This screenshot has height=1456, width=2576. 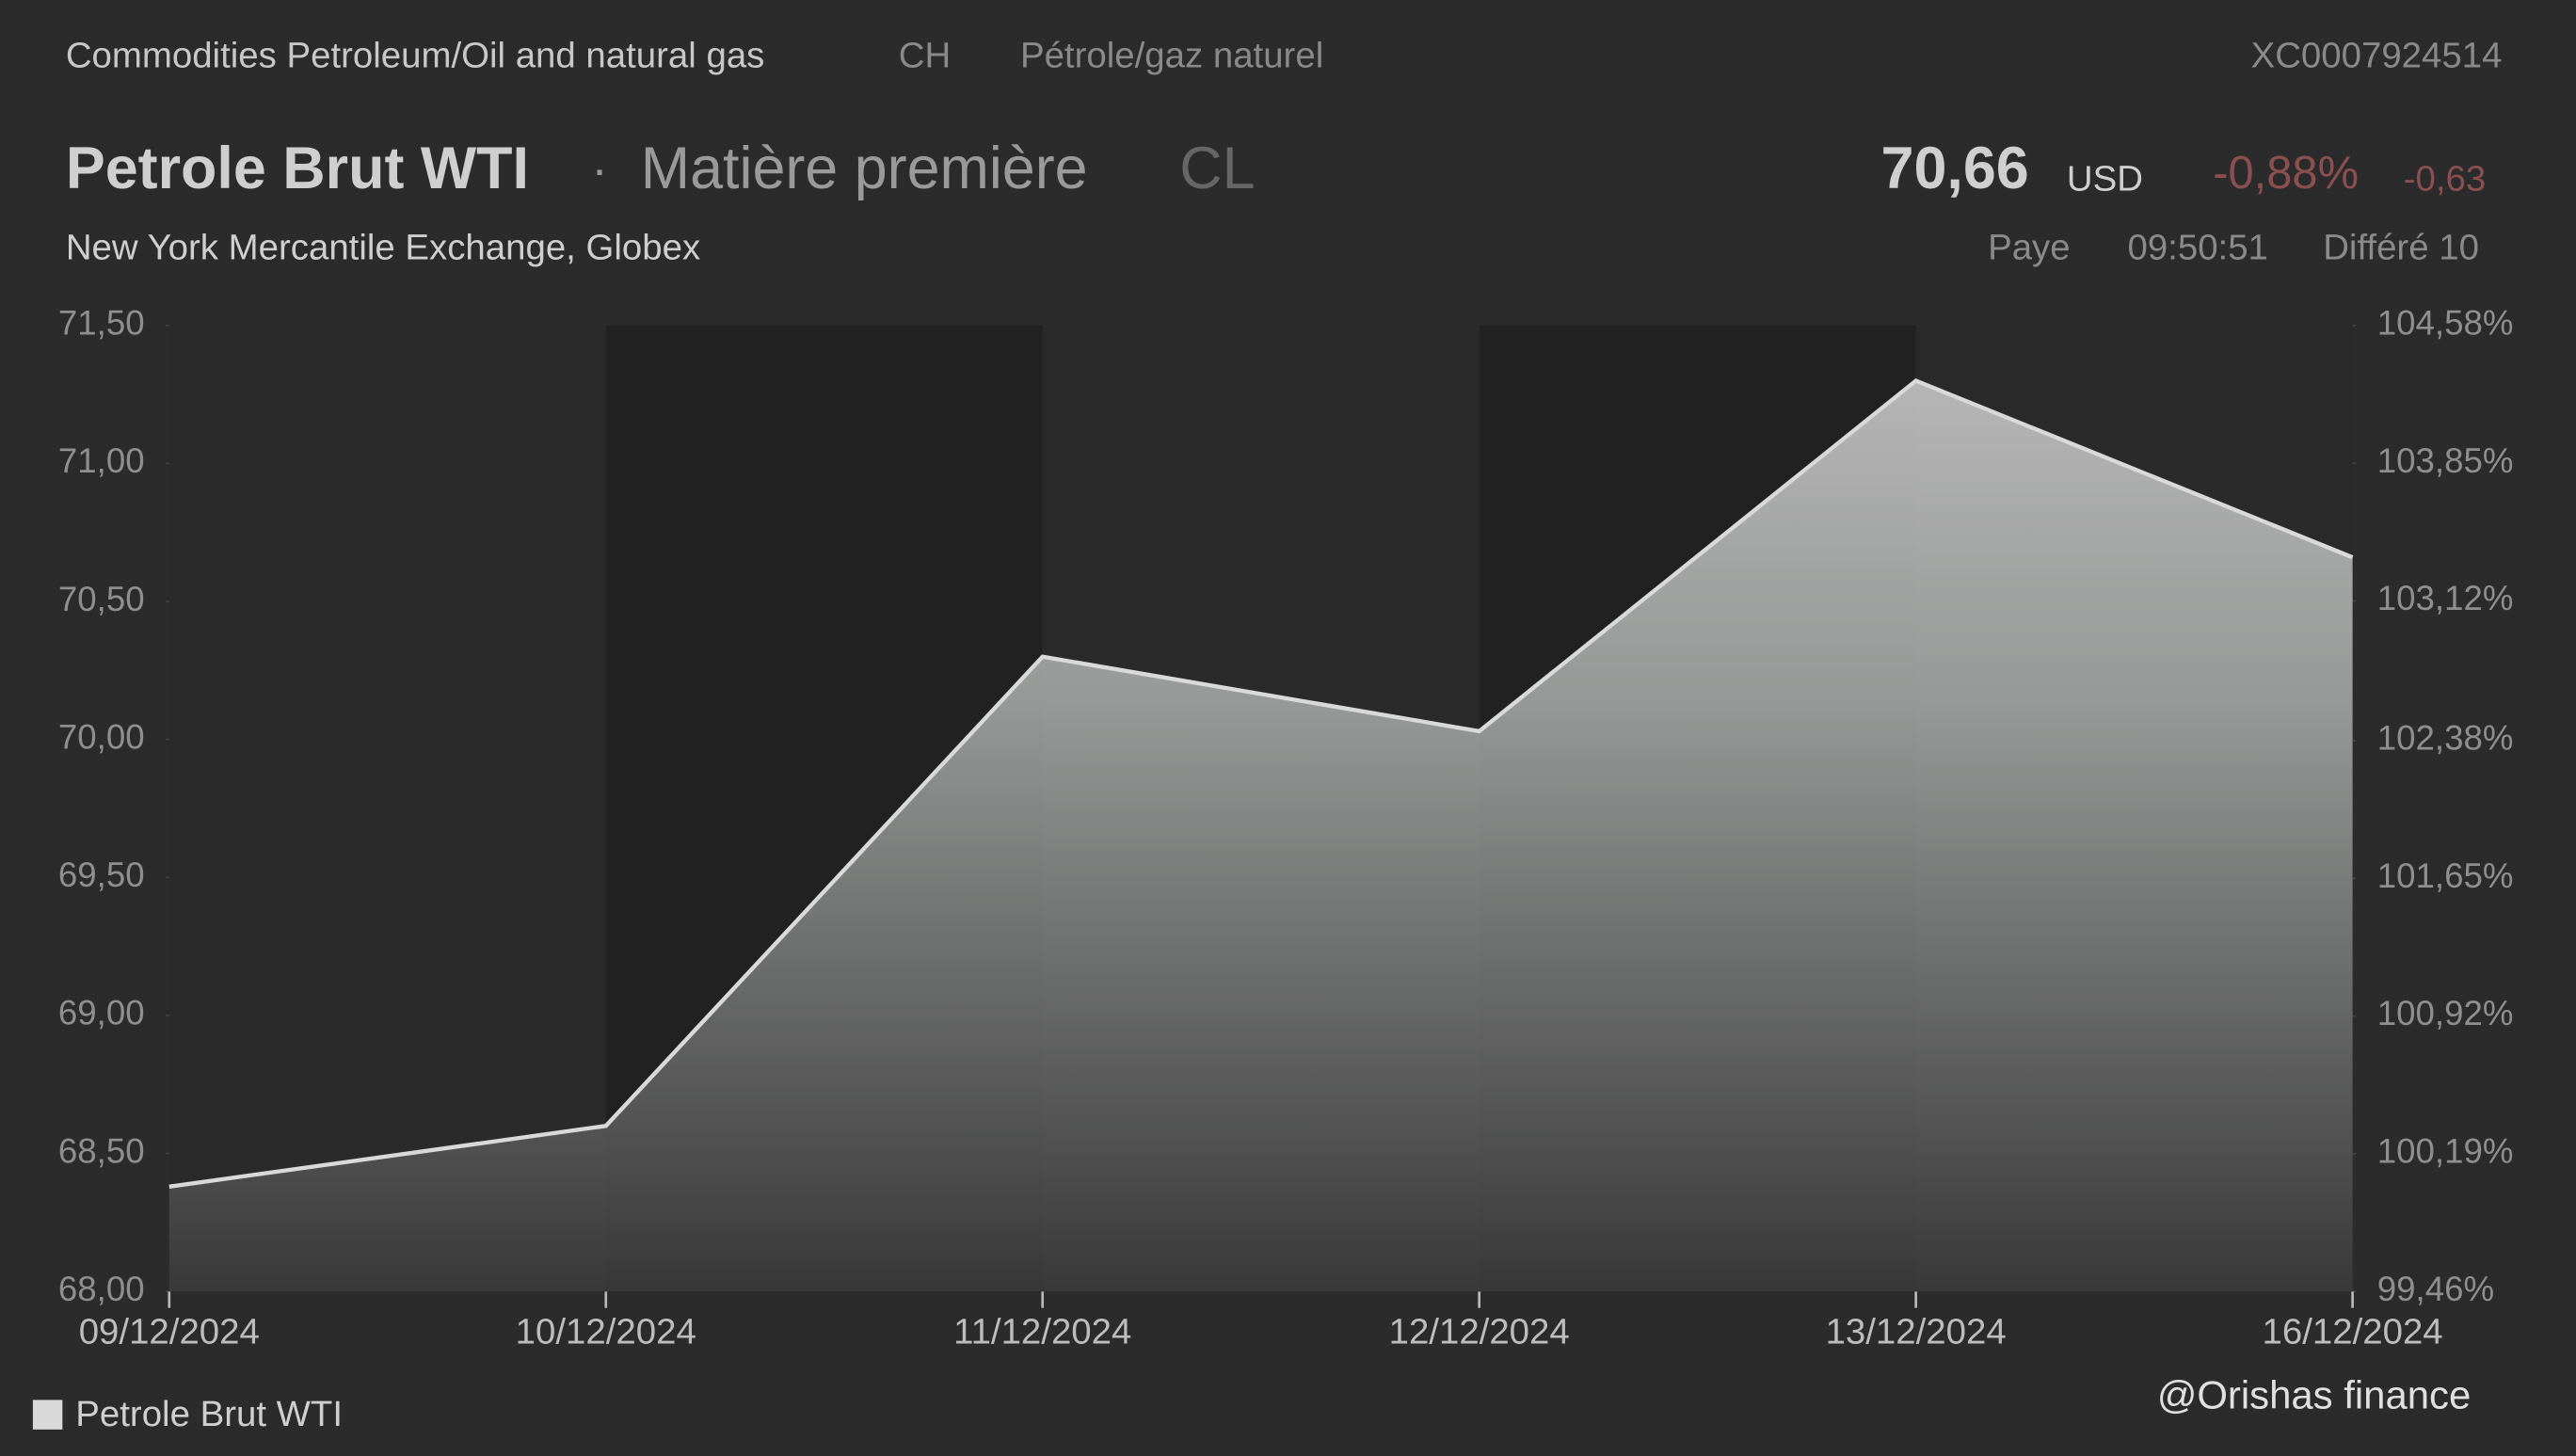 I want to click on y2-tick-label: 104,58%, so click(x=2445, y=323).